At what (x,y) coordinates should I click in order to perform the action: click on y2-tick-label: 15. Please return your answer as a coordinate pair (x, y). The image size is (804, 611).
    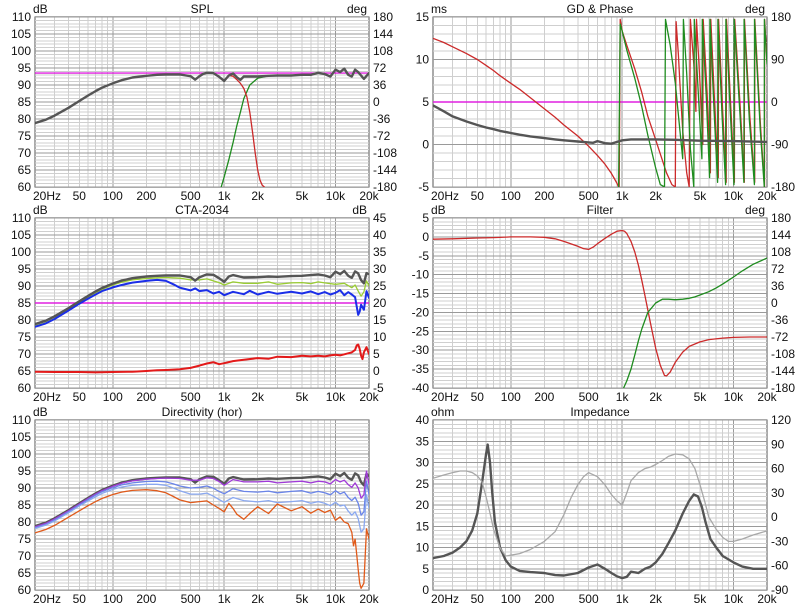
    Looking at the image, I should click on (380, 320).